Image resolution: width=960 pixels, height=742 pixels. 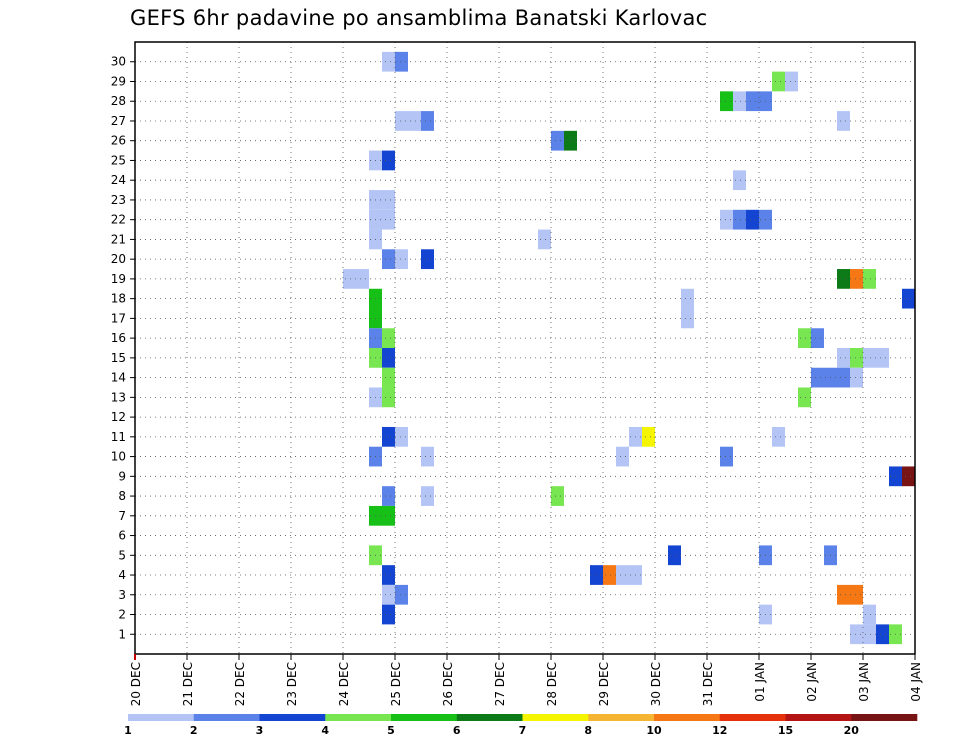 What do you see at coordinates (128, 730) in the screenshot?
I see `colorbar-tick-label: 1` at bounding box center [128, 730].